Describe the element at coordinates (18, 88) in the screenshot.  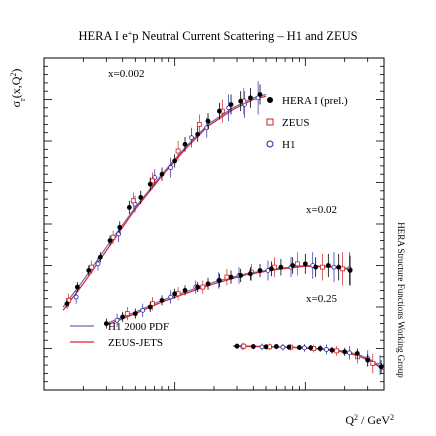
I see `y-axis-label: σr(x,Q2)` at that location.